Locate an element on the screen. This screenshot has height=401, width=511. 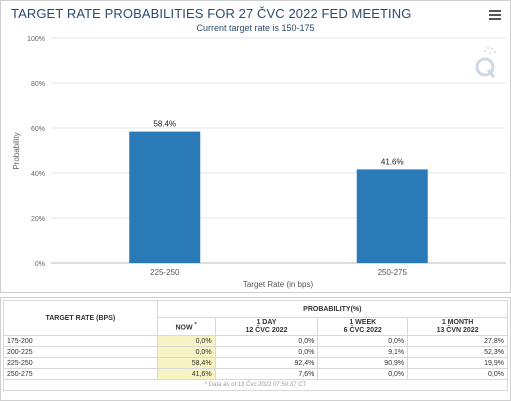
now-label: NOW is located at coordinates (184, 328).